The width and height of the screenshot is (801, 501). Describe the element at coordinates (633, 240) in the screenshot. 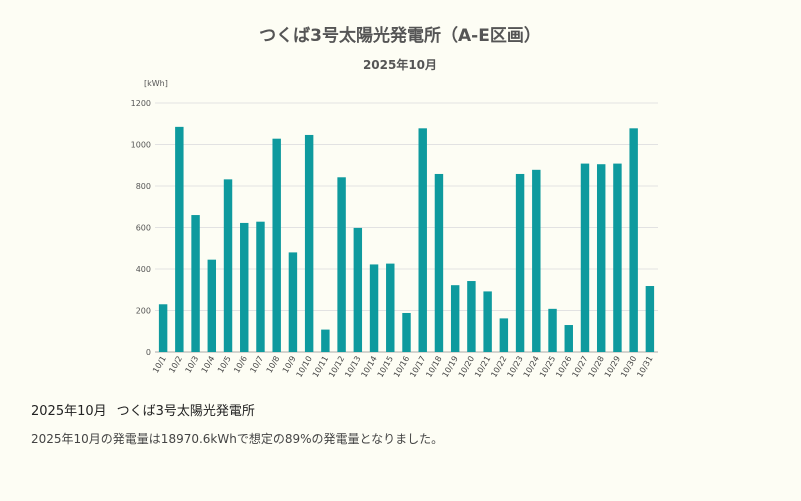

I see `bar-10/30` at that location.